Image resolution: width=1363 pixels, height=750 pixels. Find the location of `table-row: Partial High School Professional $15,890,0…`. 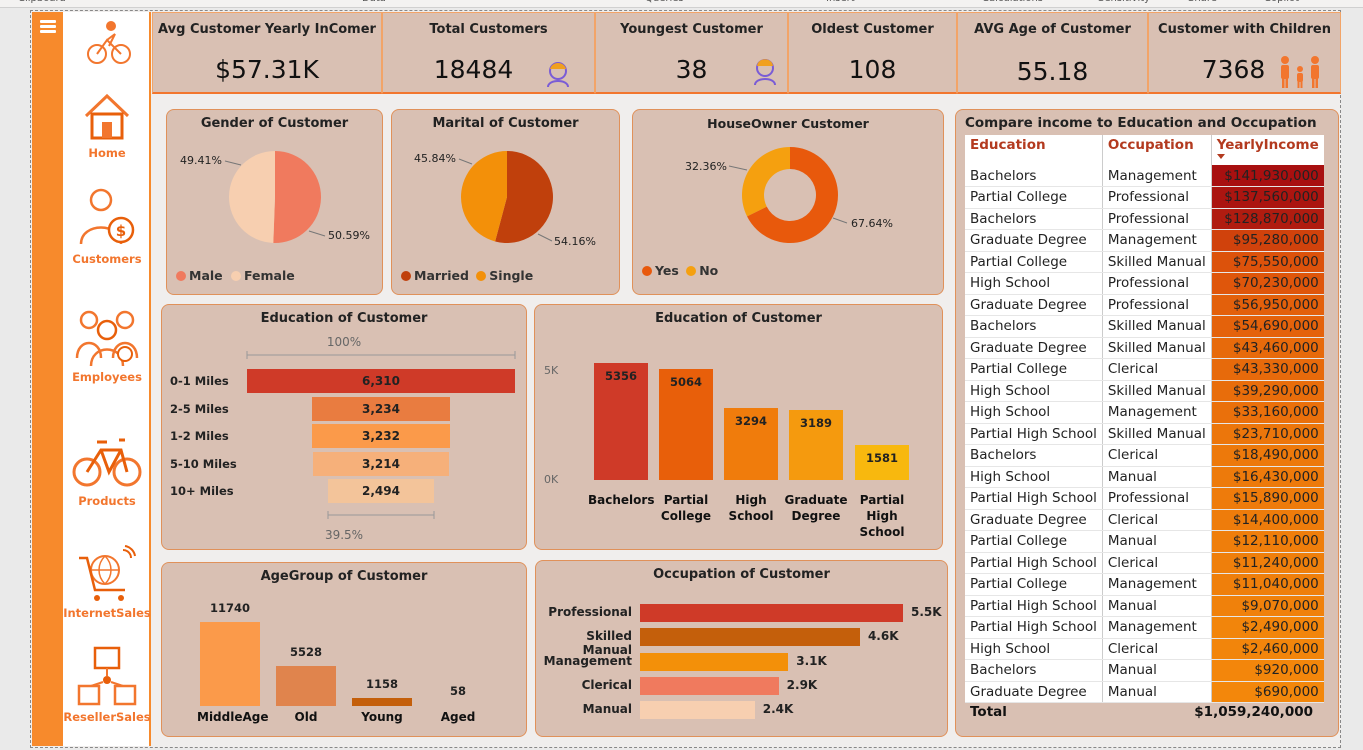

table-row: Partial High School Professional $15,890,0… is located at coordinates (1144, 498).